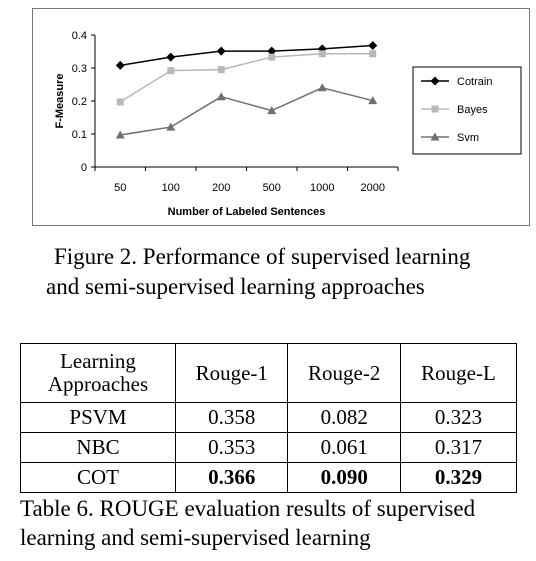 The height and width of the screenshot is (561, 536). What do you see at coordinates (79, 69) in the screenshot?
I see `y-tick-label: 0.3` at bounding box center [79, 69].